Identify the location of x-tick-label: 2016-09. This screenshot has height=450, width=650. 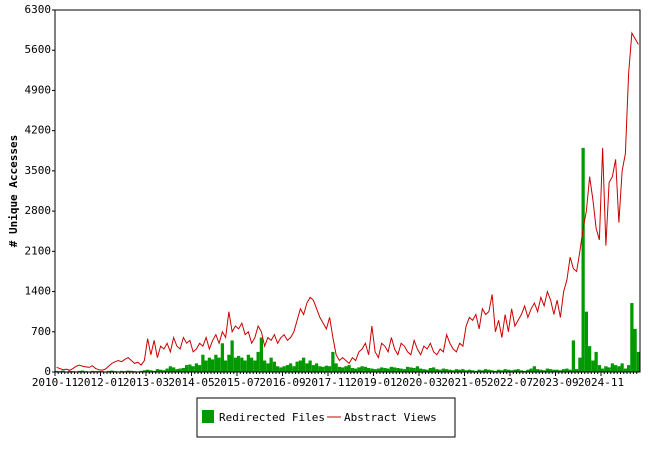
(282, 382).